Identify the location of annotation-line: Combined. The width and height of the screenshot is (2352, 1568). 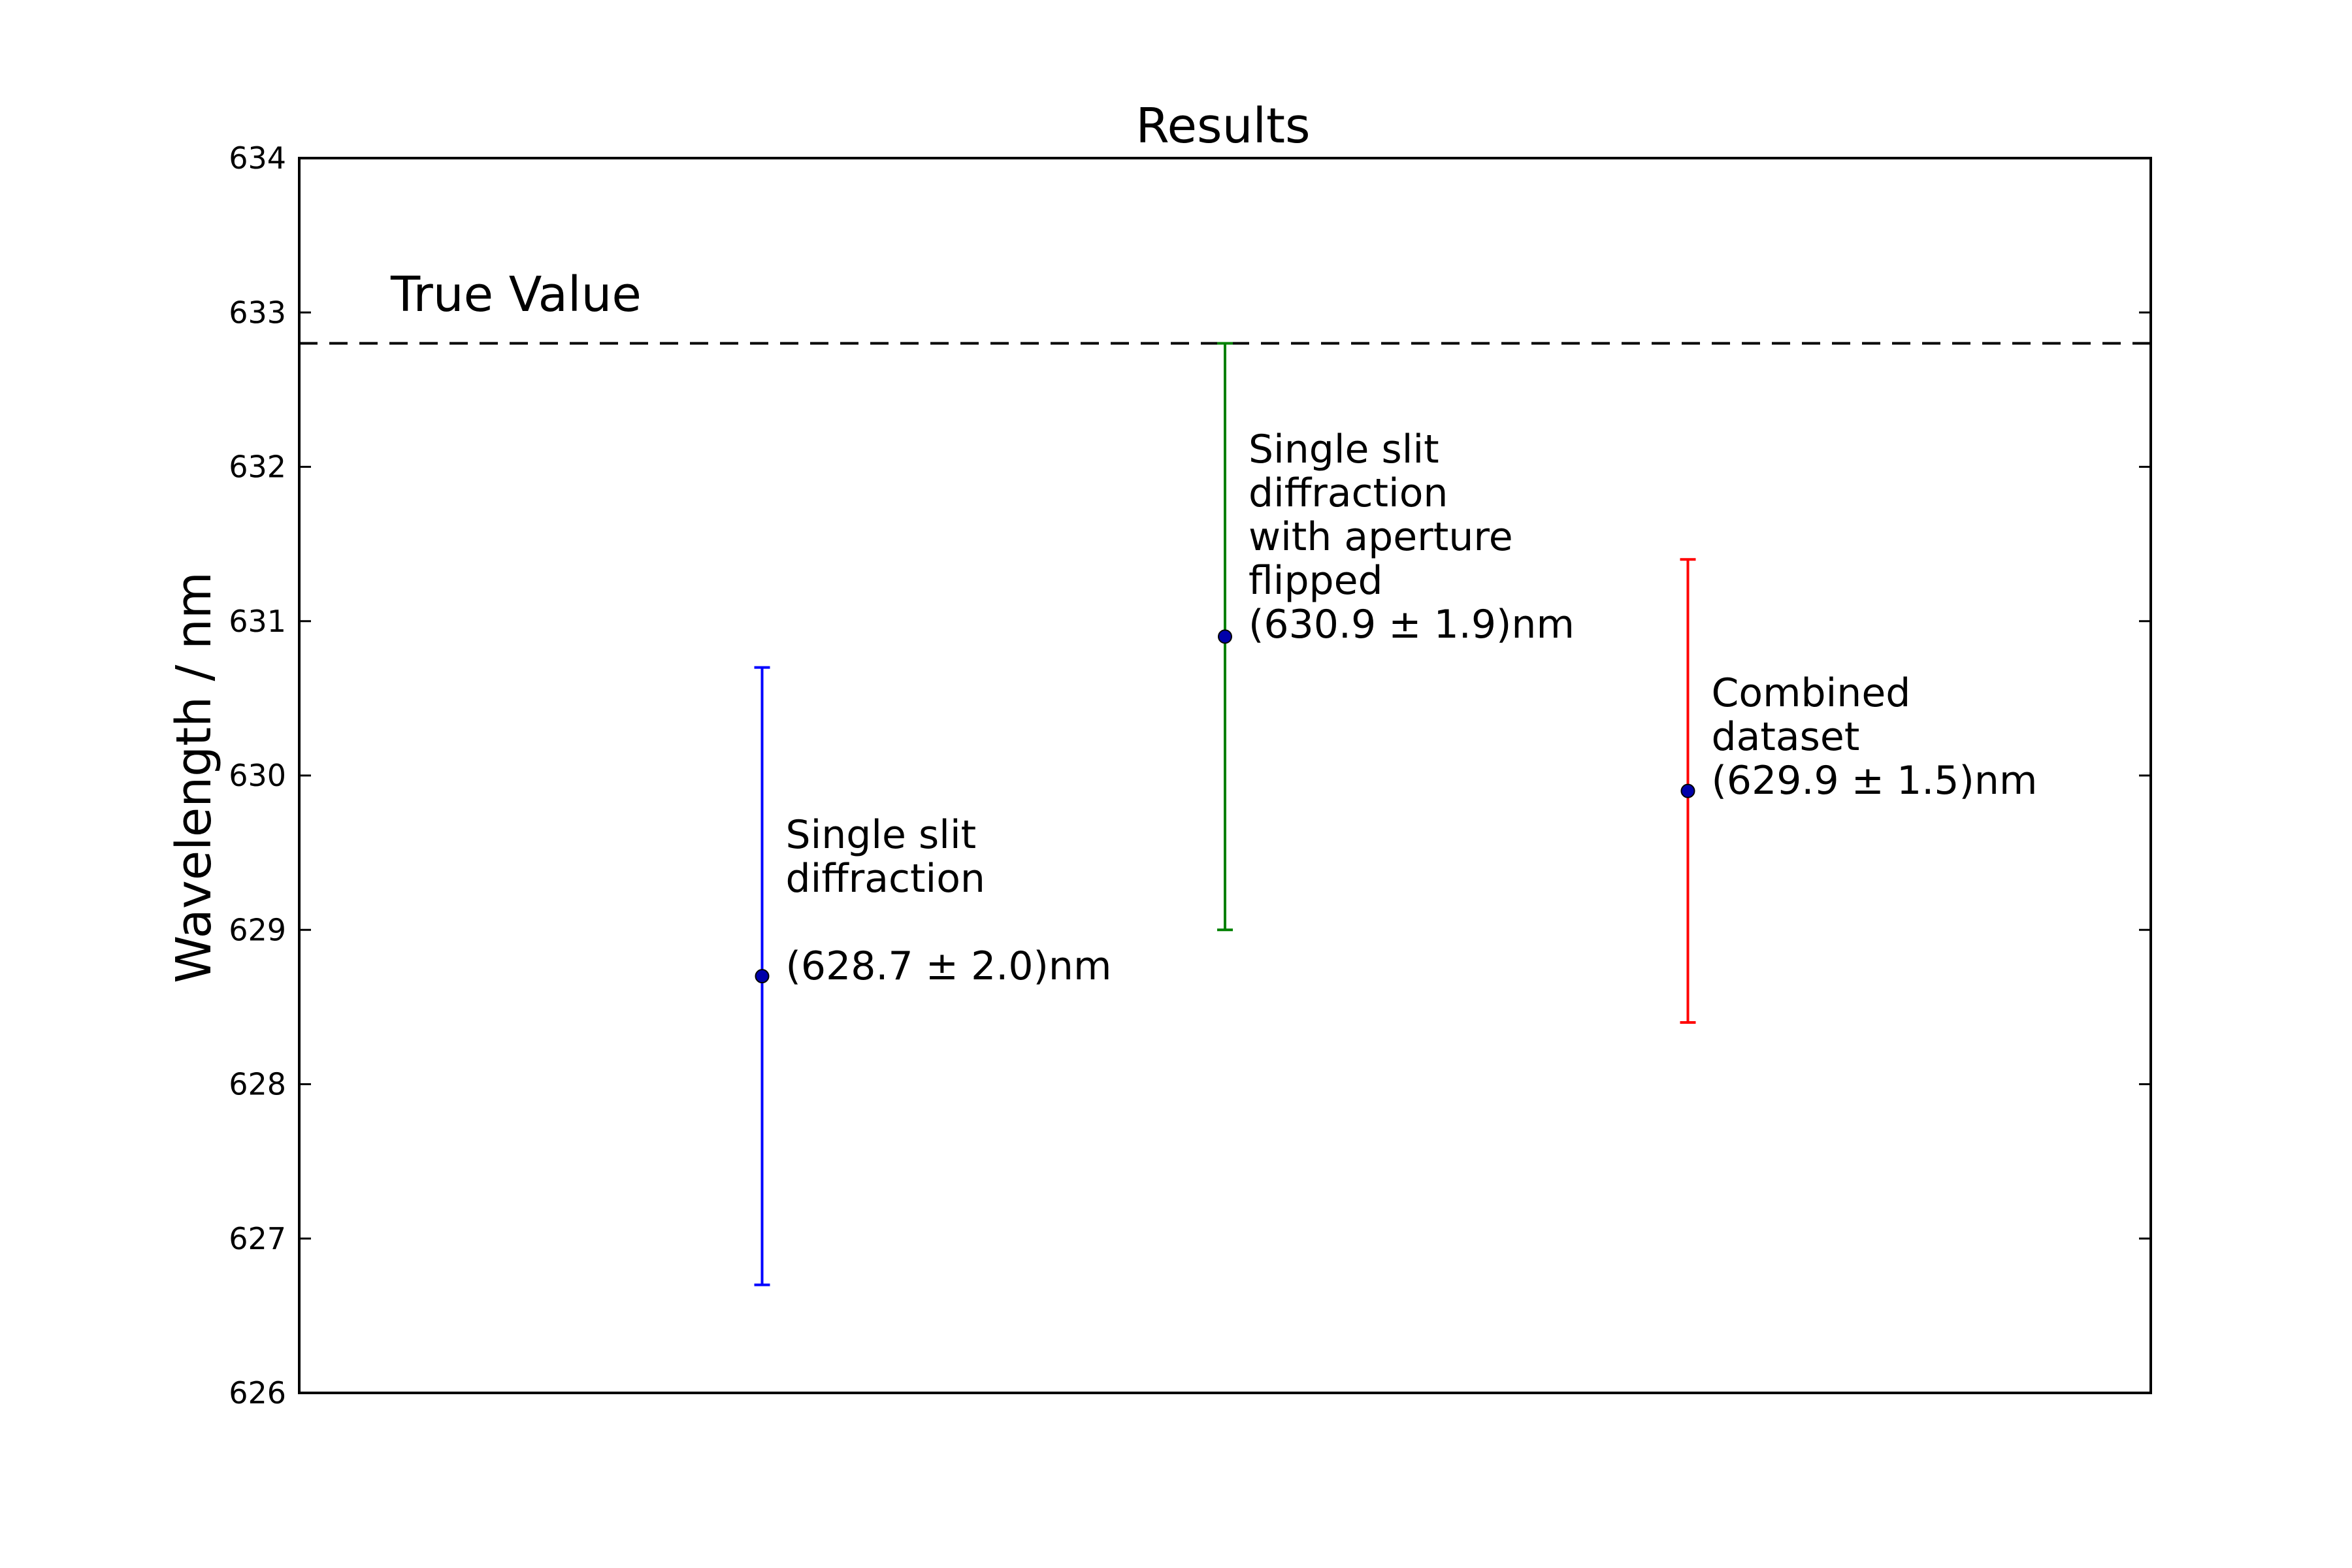
(1811, 693).